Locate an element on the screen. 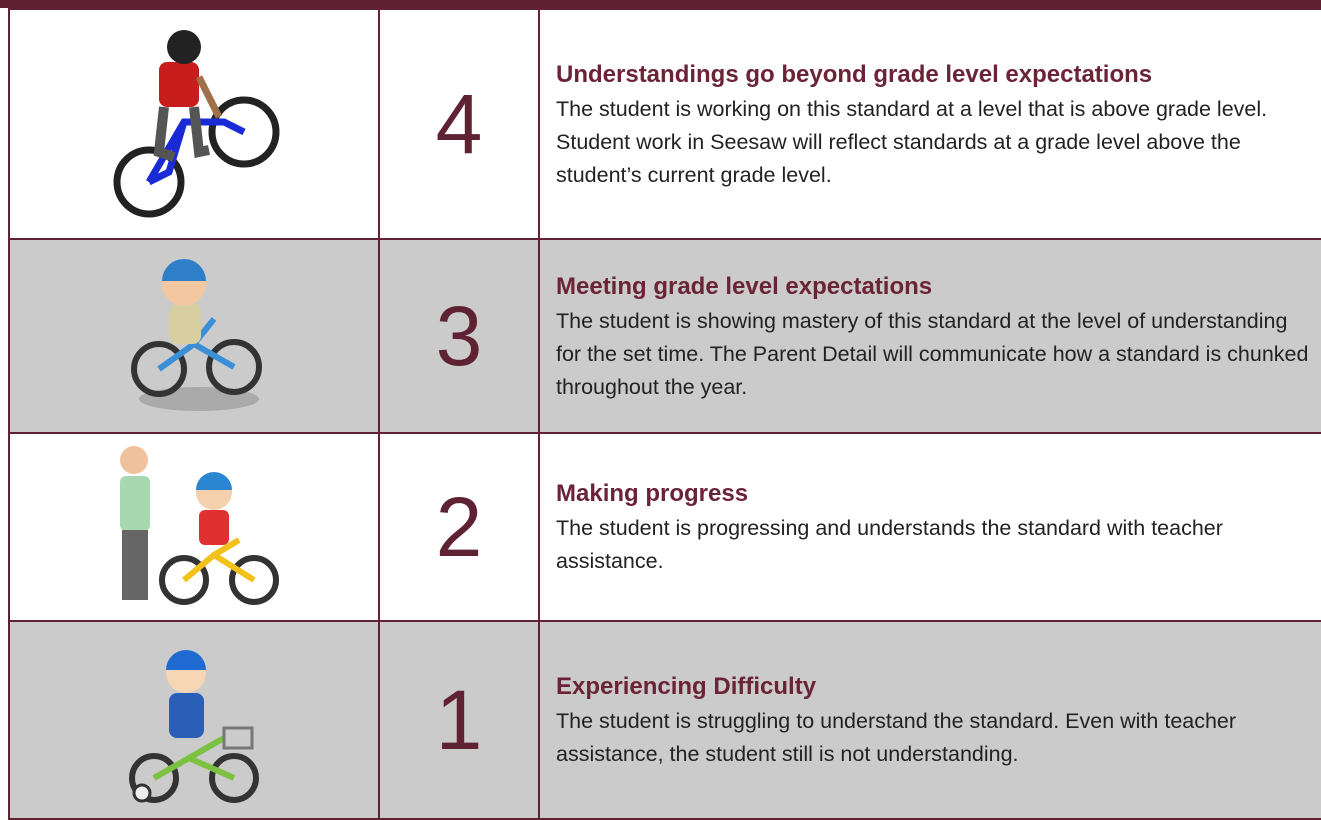 This screenshot has height=820, width=1321. child-with-training-wheels-image is located at coordinates (194, 726).